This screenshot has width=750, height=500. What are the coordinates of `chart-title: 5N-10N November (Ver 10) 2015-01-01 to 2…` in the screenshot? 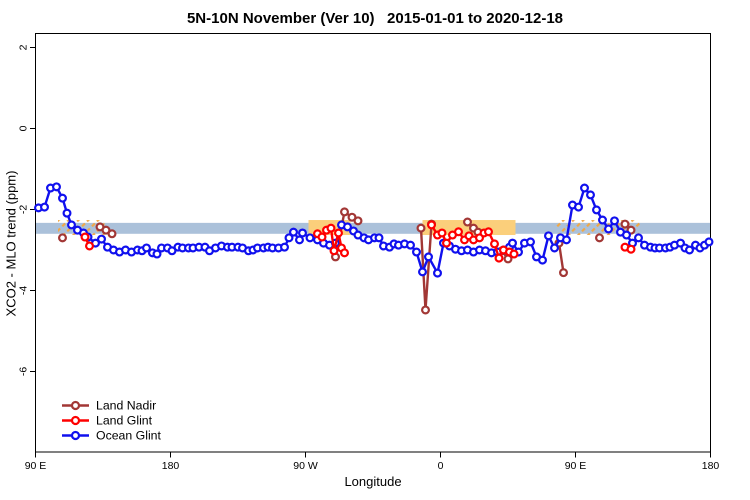 It's located at (375, 18).